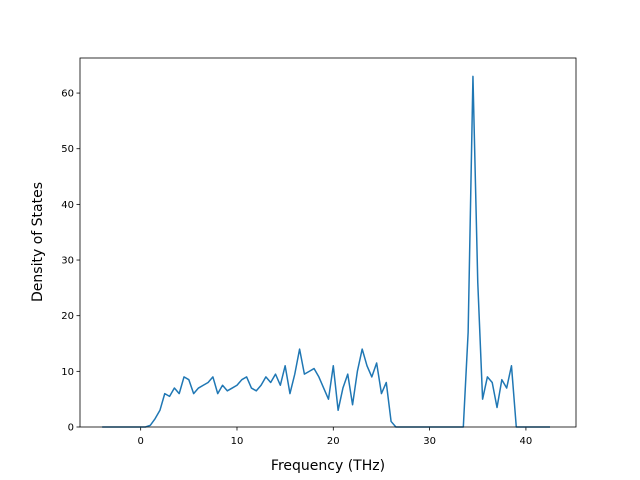 This screenshot has width=640, height=480. What do you see at coordinates (328, 466) in the screenshot?
I see `x-axis-label: Frequency (THz)` at bounding box center [328, 466].